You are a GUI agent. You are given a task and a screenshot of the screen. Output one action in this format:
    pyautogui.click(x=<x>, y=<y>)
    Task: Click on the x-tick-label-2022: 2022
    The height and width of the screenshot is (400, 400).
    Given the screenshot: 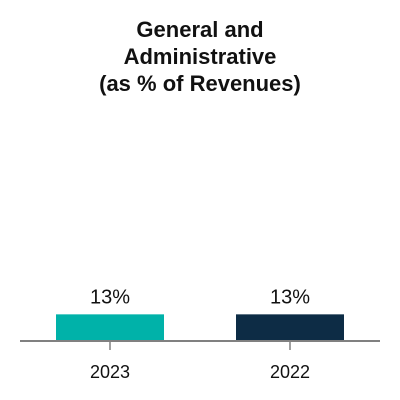 What is the action you would take?
    pyautogui.click(x=290, y=372)
    